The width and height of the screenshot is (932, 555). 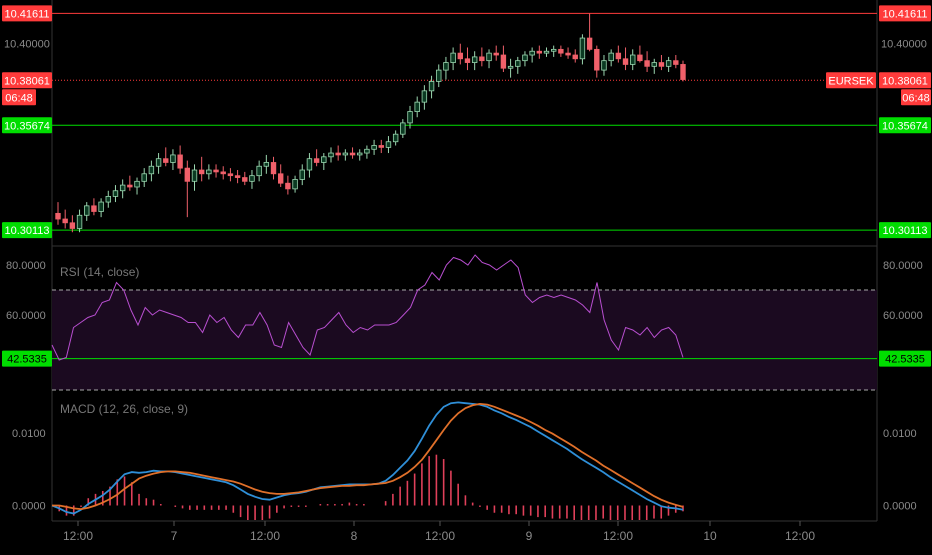 What do you see at coordinates (354, 536) in the screenshot?
I see `time-tick-label: 8` at bounding box center [354, 536].